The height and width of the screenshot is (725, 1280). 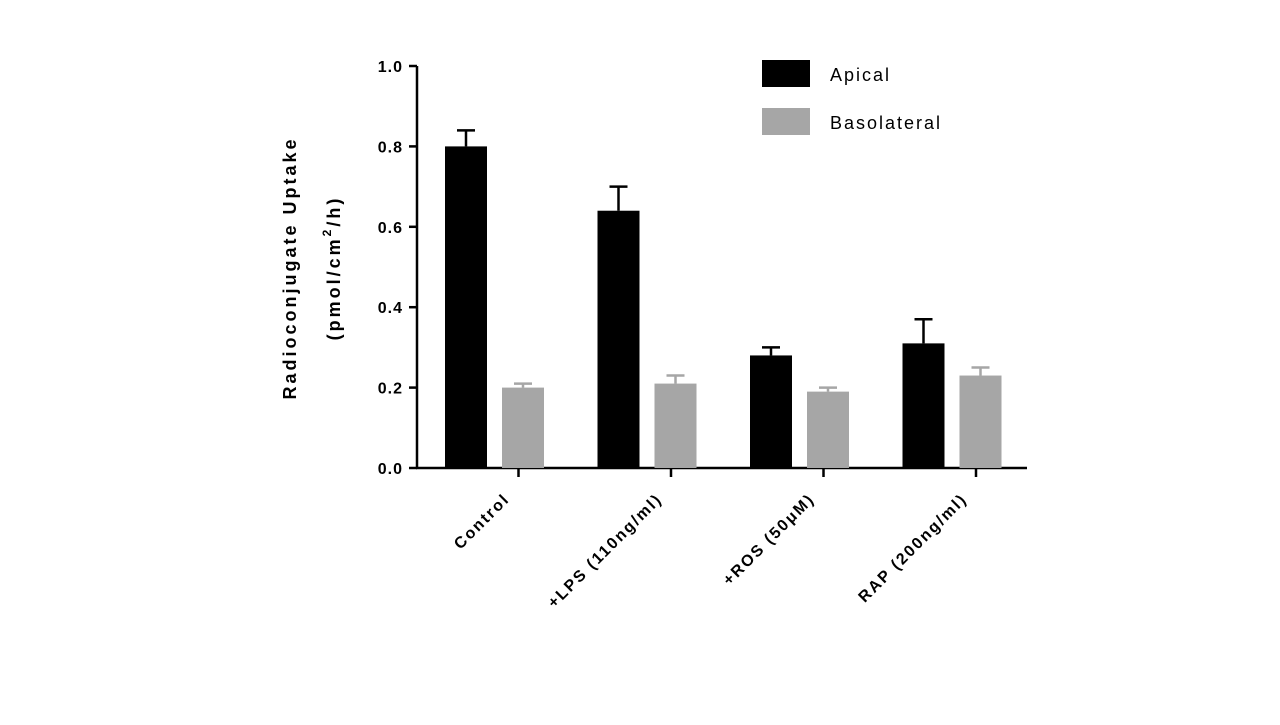 What do you see at coordinates (860, 75) in the screenshot?
I see `legend-label-apical: Apical` at bounding box center [860, 75].